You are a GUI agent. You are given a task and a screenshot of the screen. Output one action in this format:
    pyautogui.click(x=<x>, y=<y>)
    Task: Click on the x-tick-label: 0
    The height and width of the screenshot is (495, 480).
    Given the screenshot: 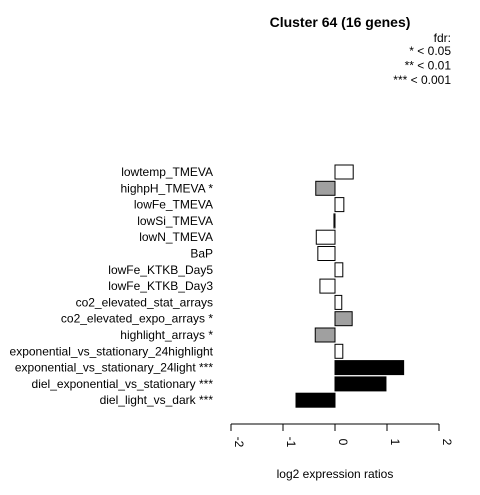 What is the action you would take?
    pyautogui.click(x=343, y=442)
    